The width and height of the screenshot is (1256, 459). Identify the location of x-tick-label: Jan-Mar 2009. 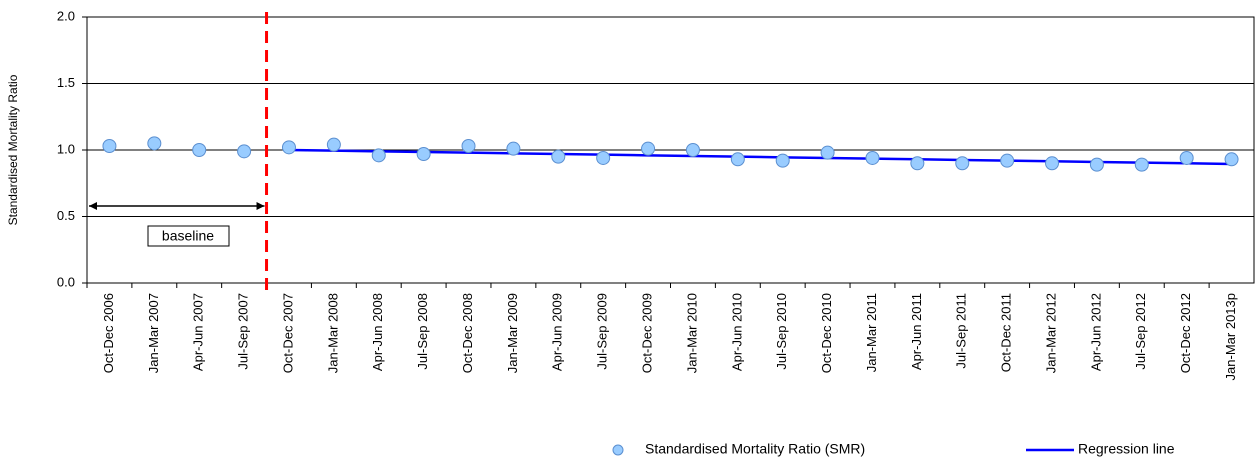
(512, 333).